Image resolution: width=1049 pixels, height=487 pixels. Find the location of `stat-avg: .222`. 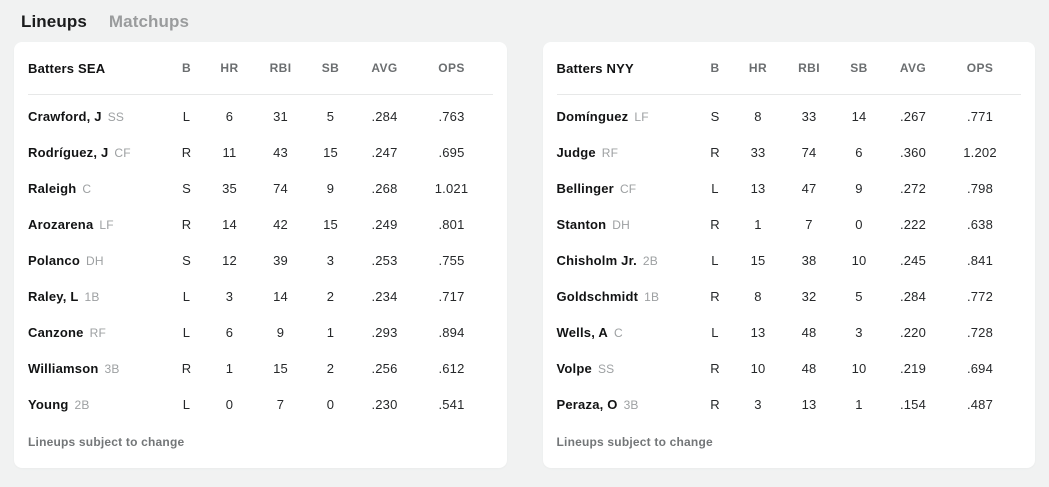

stat-avg: .222 is located at coordinates (913, 224).